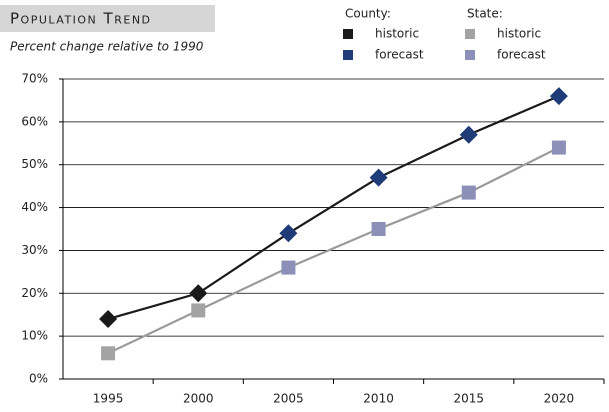 The image size is (609, 412). I want to click on y-tick-label: 10%, so click(34, 336).